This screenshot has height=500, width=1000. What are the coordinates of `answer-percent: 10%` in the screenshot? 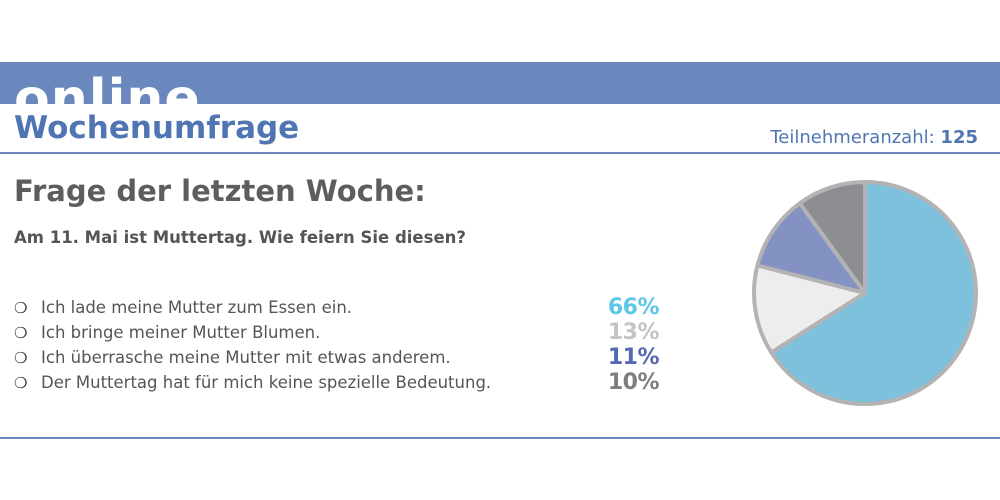 It's located at (633, 382).